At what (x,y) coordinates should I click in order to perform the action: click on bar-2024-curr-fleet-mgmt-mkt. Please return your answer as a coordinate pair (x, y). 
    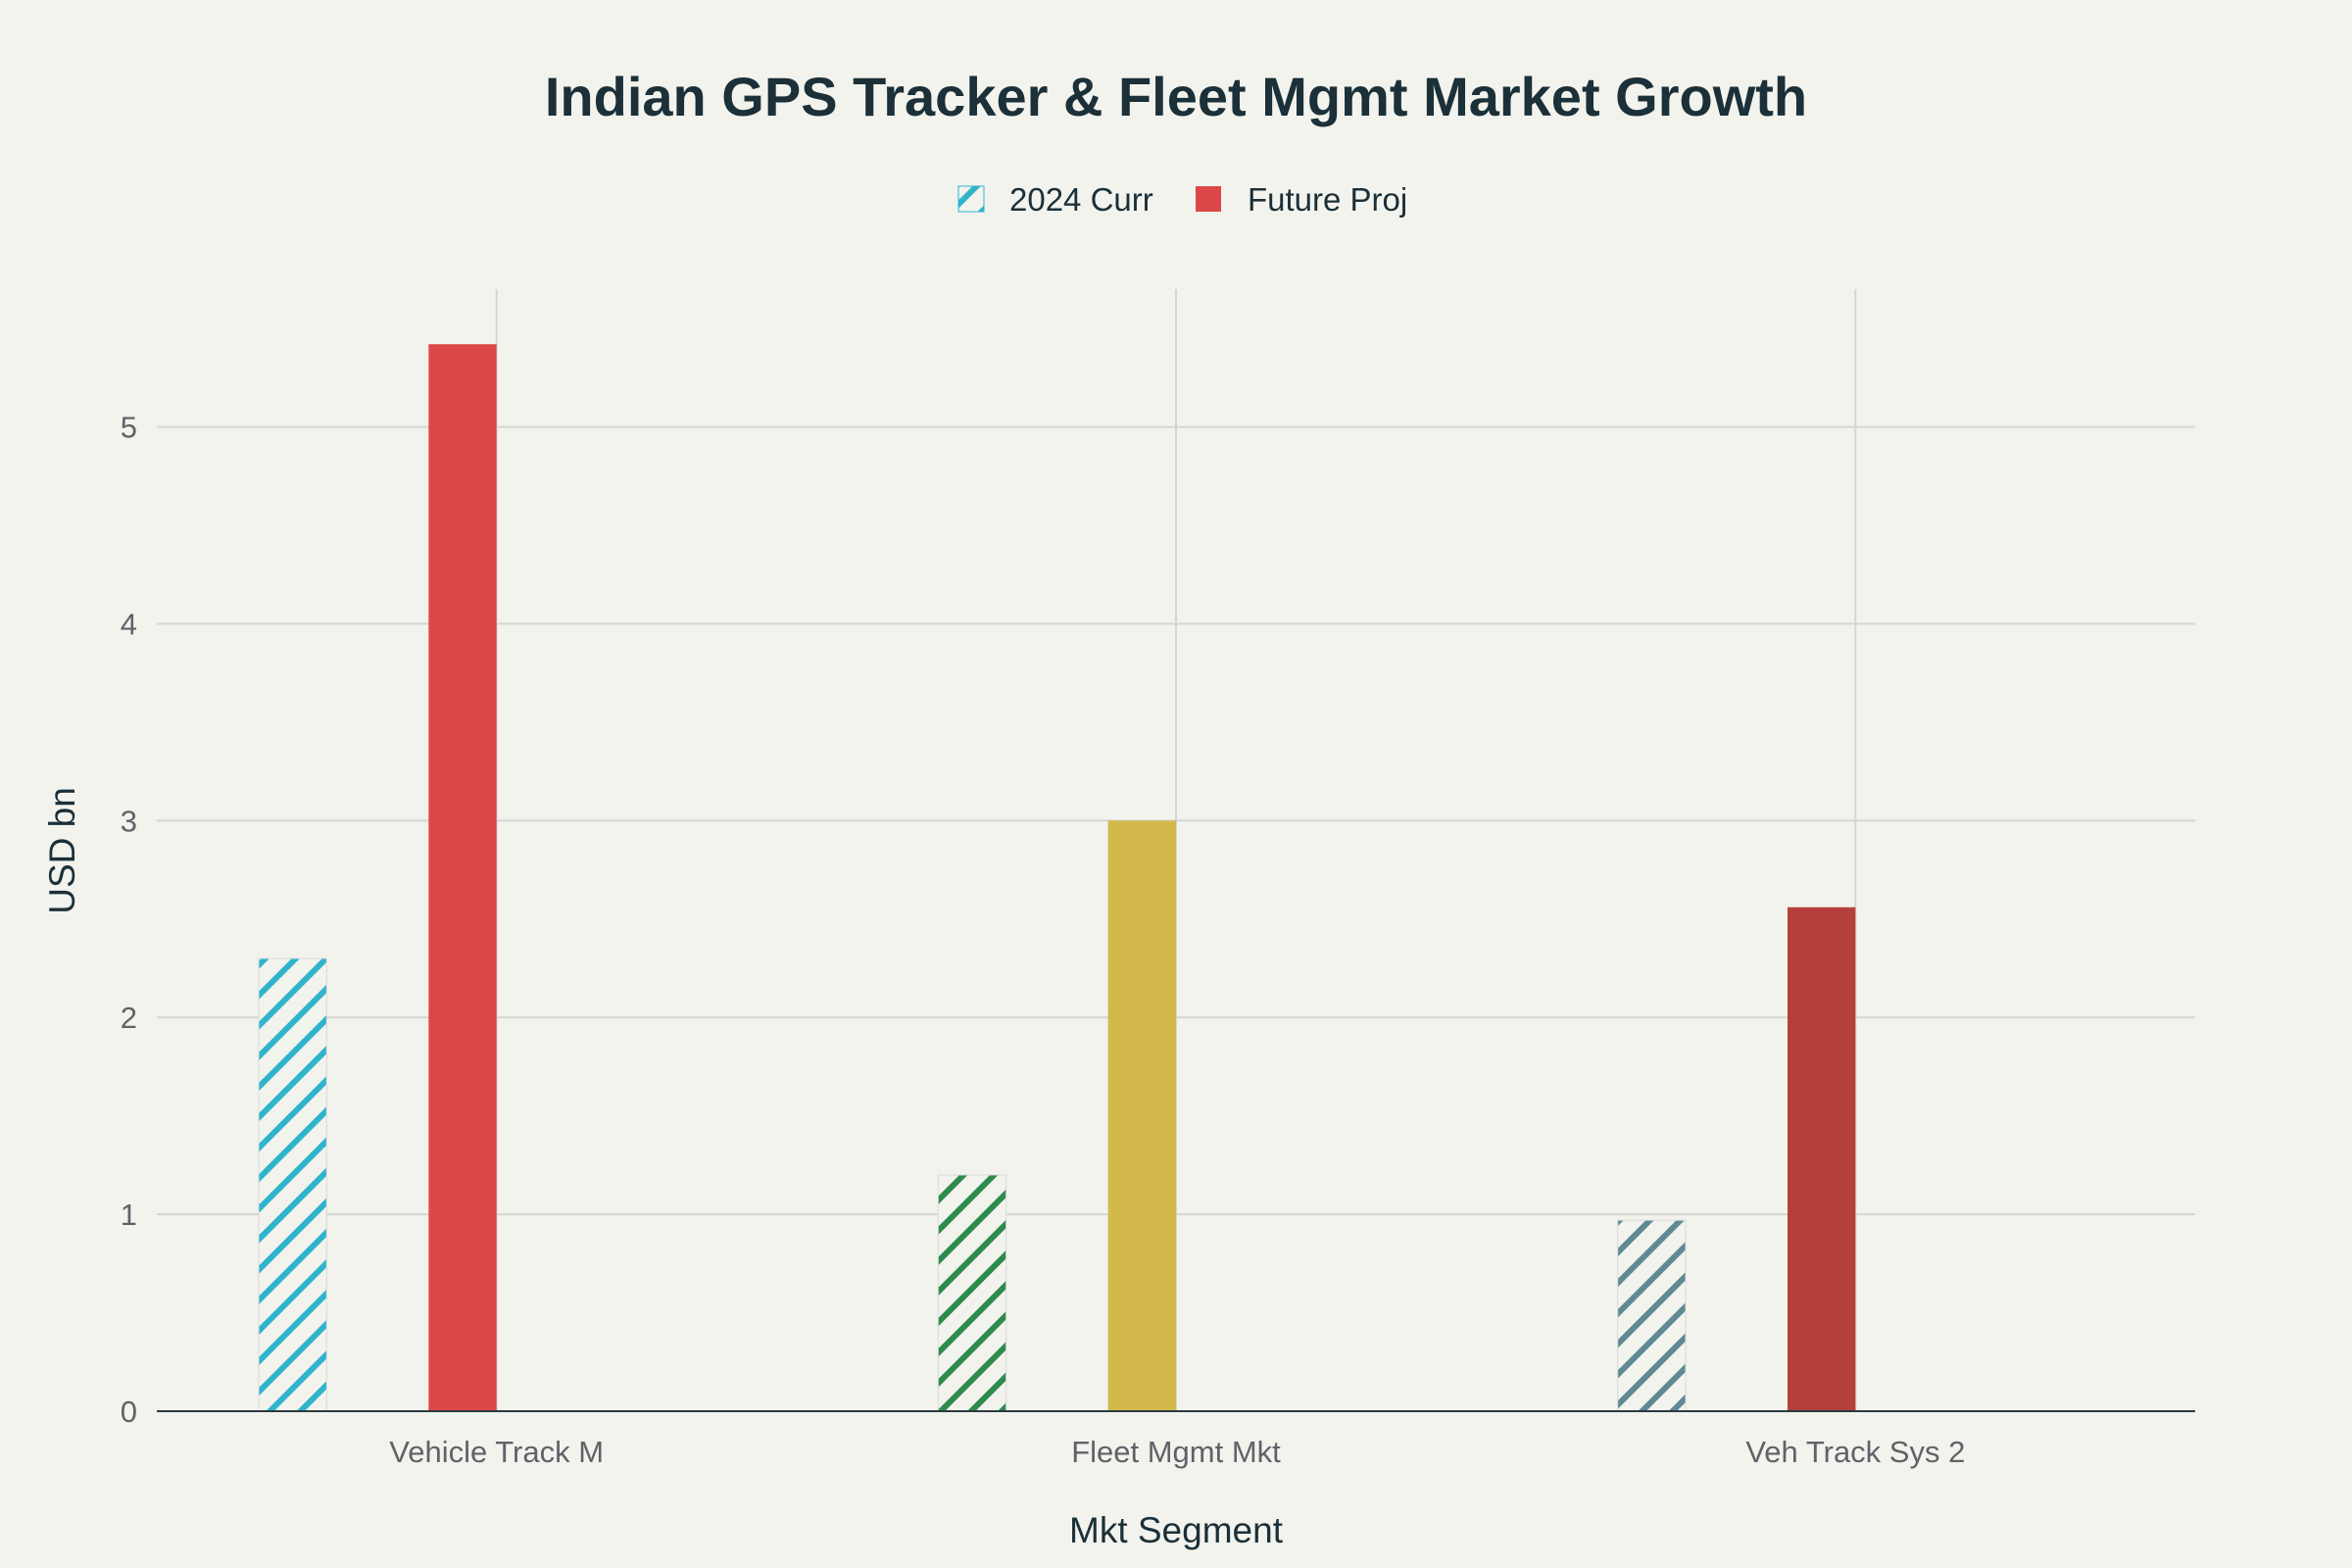
    Looking at the image, I should click on (972, 1293).